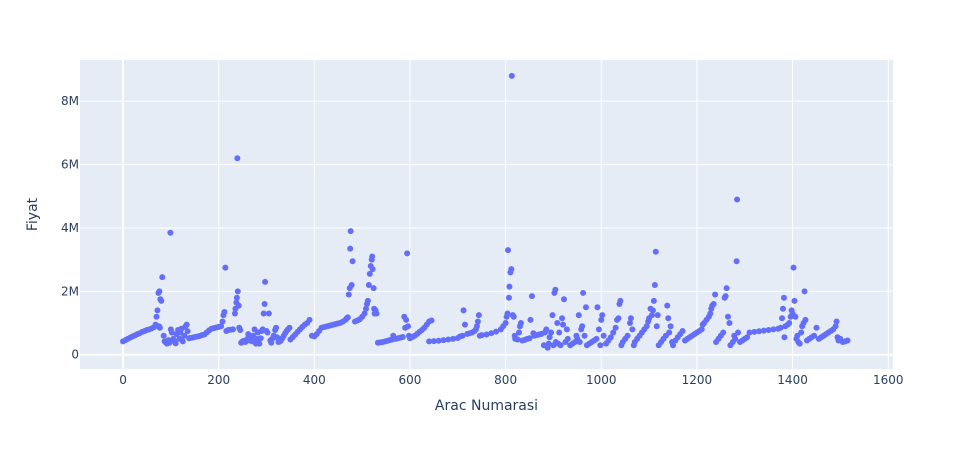 The width and height of the screenshot is (973, 450). What do you see at coordinates (601, 380) in the screenshot?
I see `x-tick-label: 1000` at bounding box center [601, 380].